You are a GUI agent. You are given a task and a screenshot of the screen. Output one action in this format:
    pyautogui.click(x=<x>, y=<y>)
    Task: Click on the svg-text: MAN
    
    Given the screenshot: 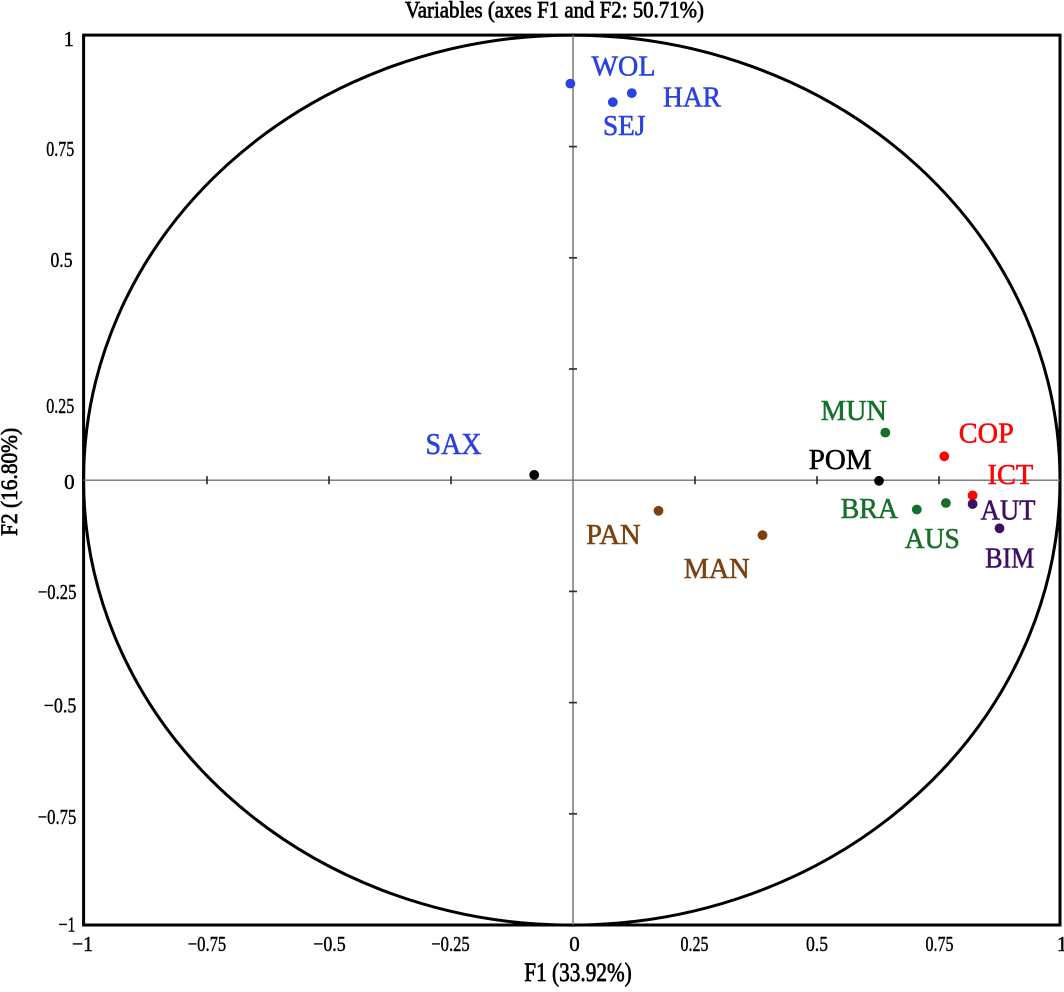 What is the action you would take?
    pyautogui.click(x=717, y=569)
    